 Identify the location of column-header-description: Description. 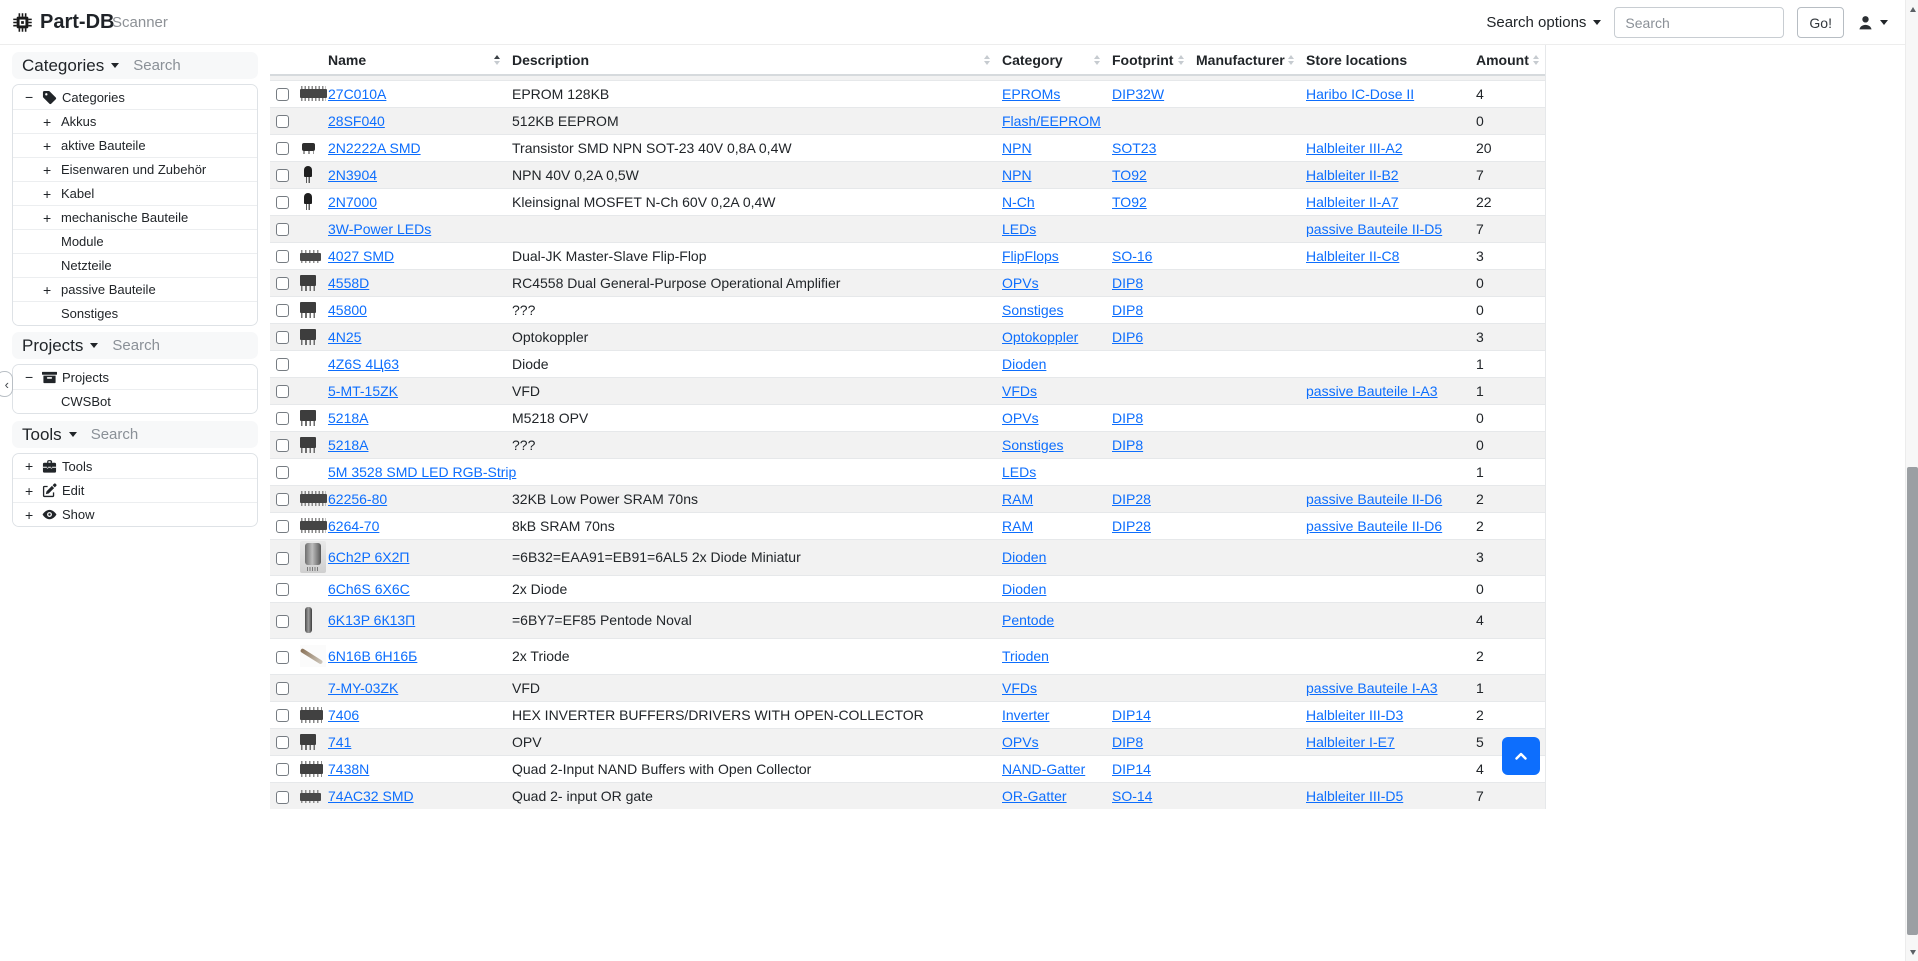
(751, 60).